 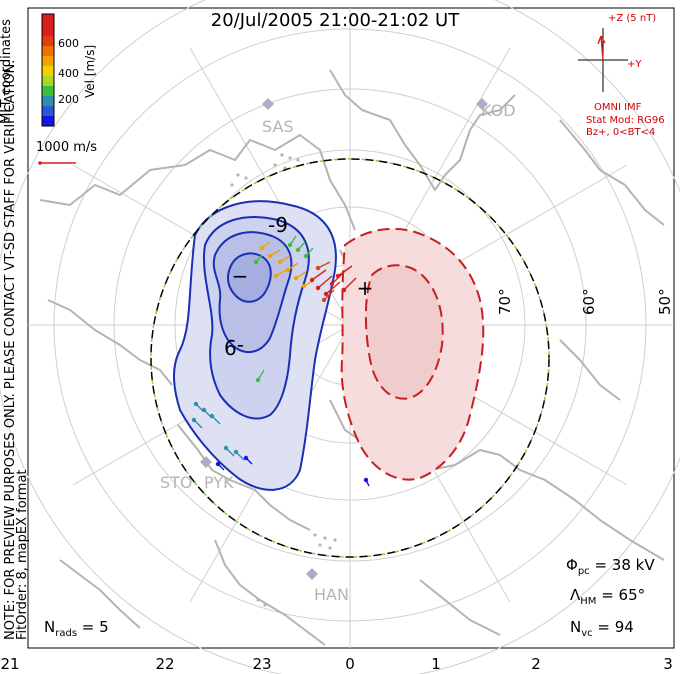 I want to click on mlt-tick-3: 3, so click(x=668, y=664).